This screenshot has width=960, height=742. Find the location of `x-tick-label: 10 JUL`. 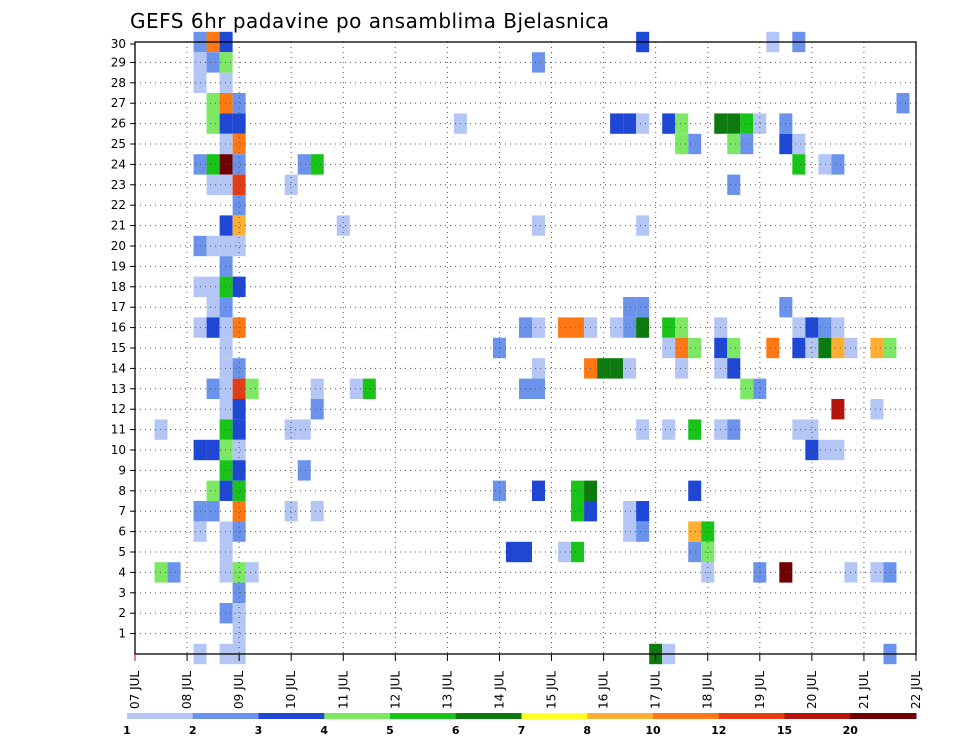

x-tick-label: 10 JUL is located at coordinates (291, 690).